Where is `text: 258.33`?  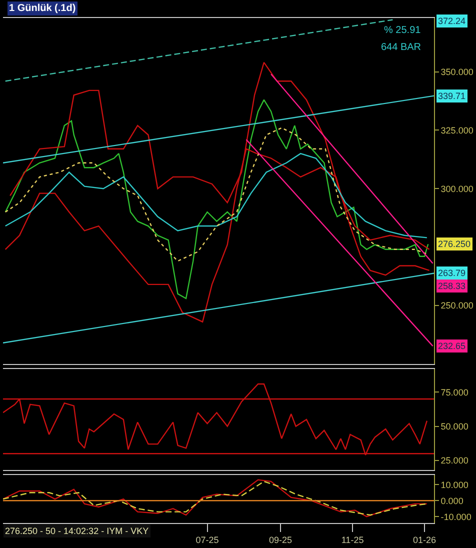
text: 258.33 is located at coordinates (452, 286).